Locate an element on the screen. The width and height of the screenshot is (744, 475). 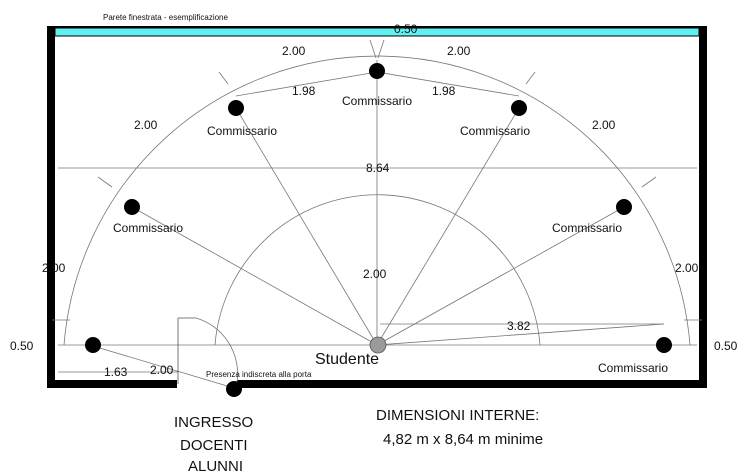
dimensions-title: DIMENSIONI INTERNE: is located at coordinates (457, 415).